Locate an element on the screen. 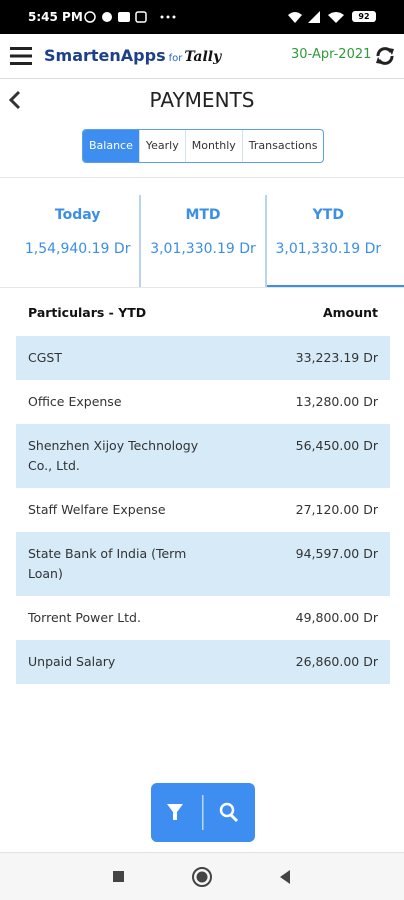 This screenshot has height=900, width=404. column-header: Amount is located at coordinates (350, 312).